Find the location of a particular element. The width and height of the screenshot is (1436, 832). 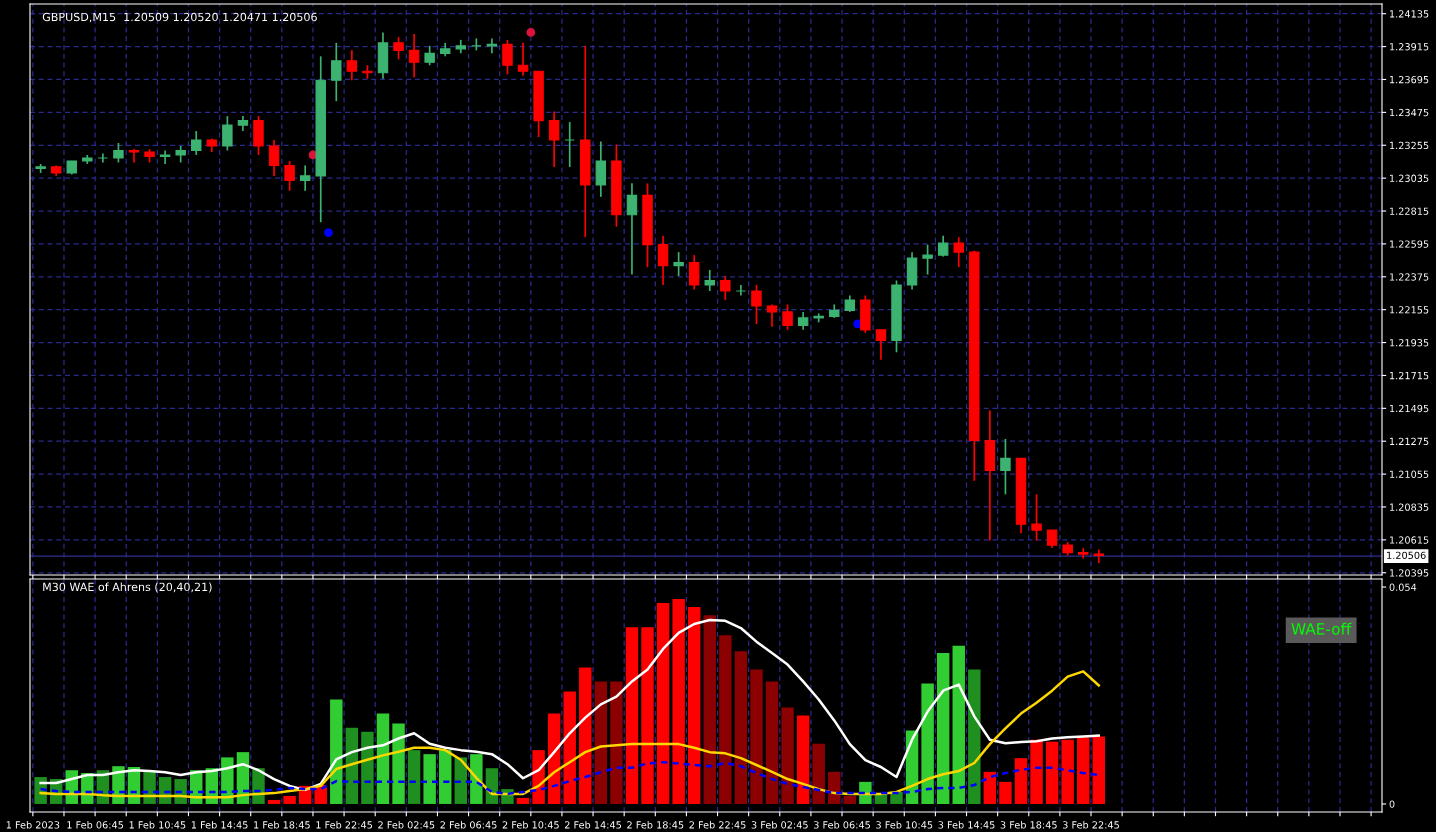

x-tick-label: 2 Feb 18:45 is located at coordinates (655, 825).